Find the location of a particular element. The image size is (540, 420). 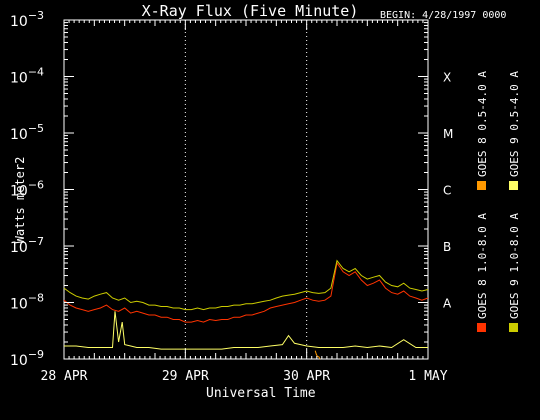

y-axis-label: Watts meter2 is located at coordinates (20, 200).